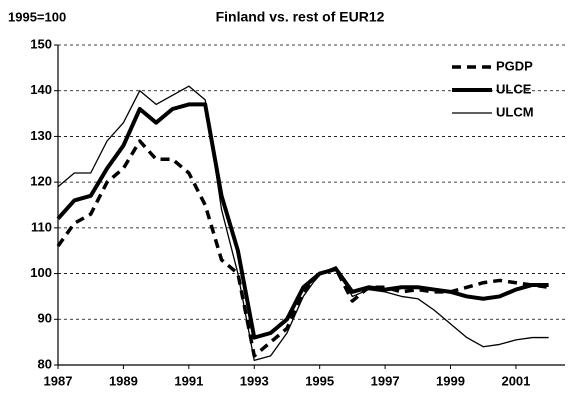 The image size is (576, 402). I want to click on legend-label: ULCE, so click(514, 88).